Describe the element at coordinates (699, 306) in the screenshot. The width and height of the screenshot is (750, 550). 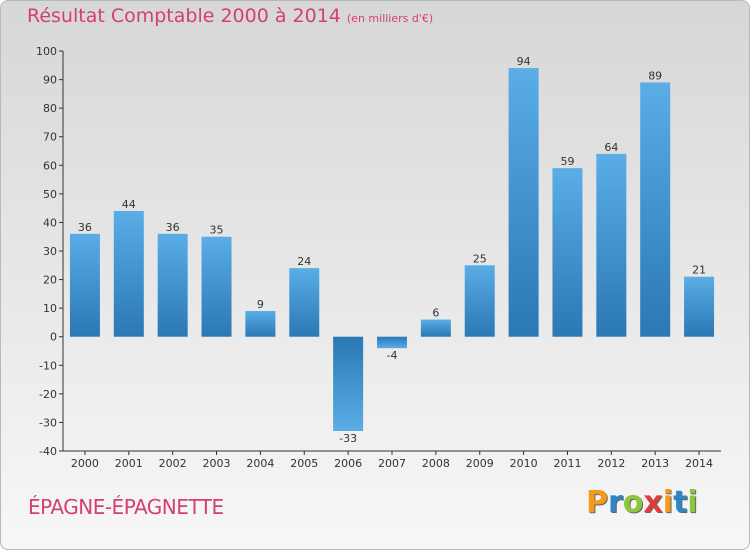
I see `bar-2014` at that location.